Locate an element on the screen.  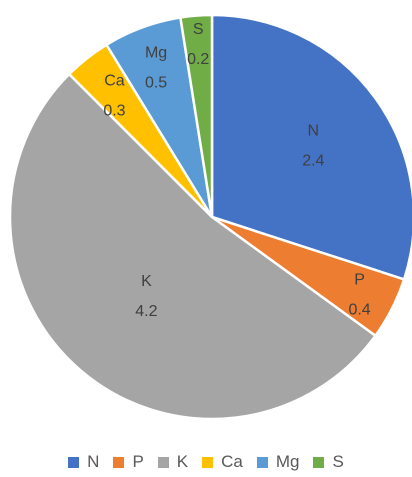
slice-value-label: 2.4 is located at coordinates (313, 161).